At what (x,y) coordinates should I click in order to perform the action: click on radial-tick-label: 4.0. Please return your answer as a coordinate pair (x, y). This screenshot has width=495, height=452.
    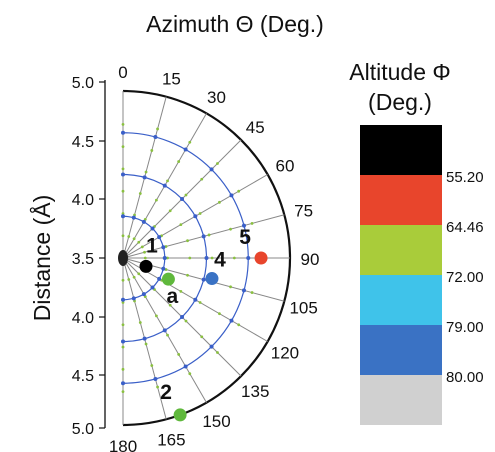
    Looking at the image, I should click on (83, 318).